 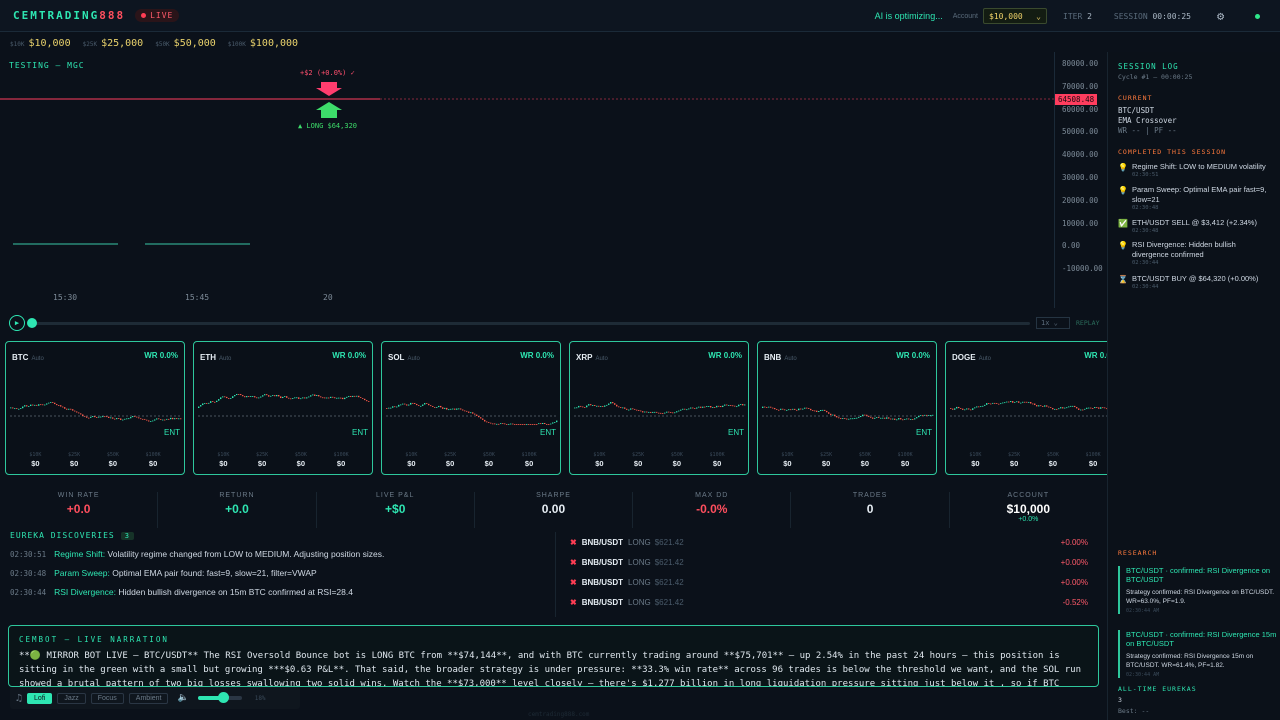 What do you see at coordinates (825, 602) in the screenshot?
I see `trade-row: ✖ BNB/USDT LONG $621.42 -0.52%` at bounding box center [825, 602].